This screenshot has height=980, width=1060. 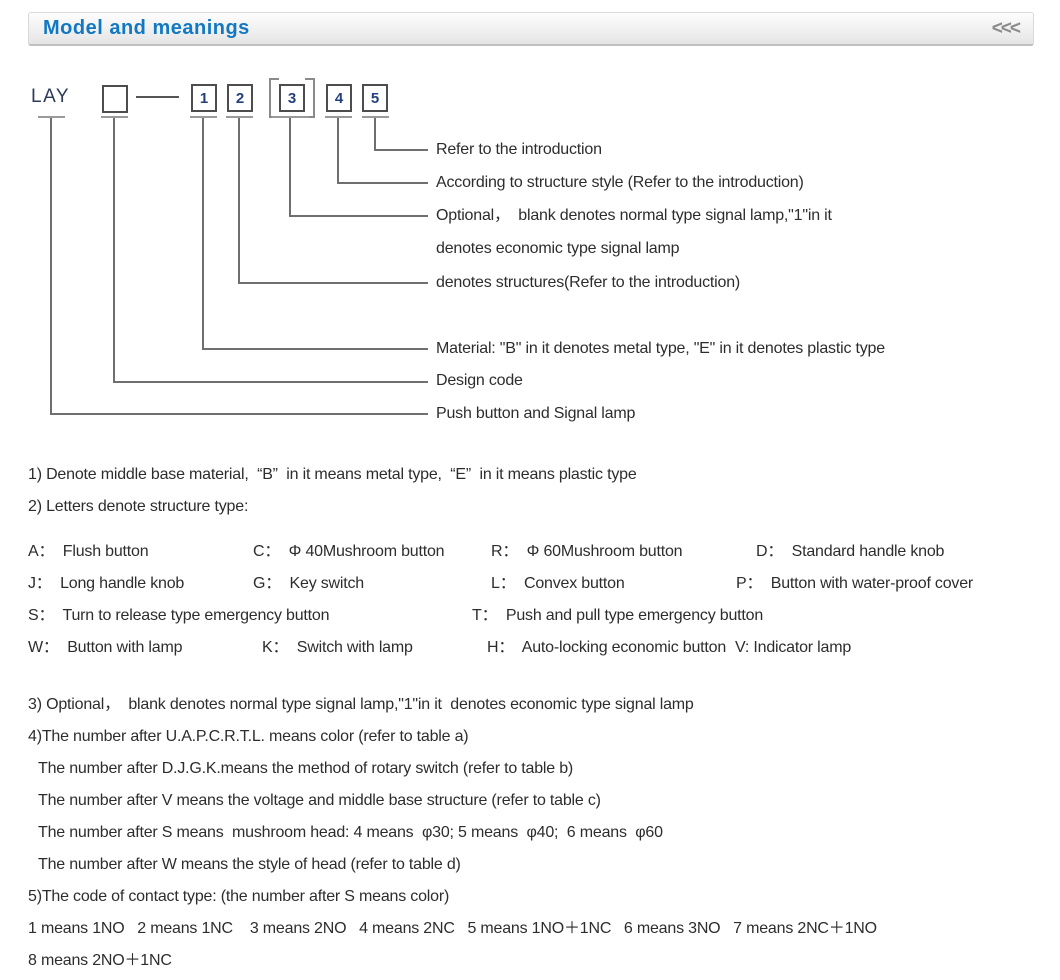 I want to click on model-prefix: LAY, so click(x=51, y=96).